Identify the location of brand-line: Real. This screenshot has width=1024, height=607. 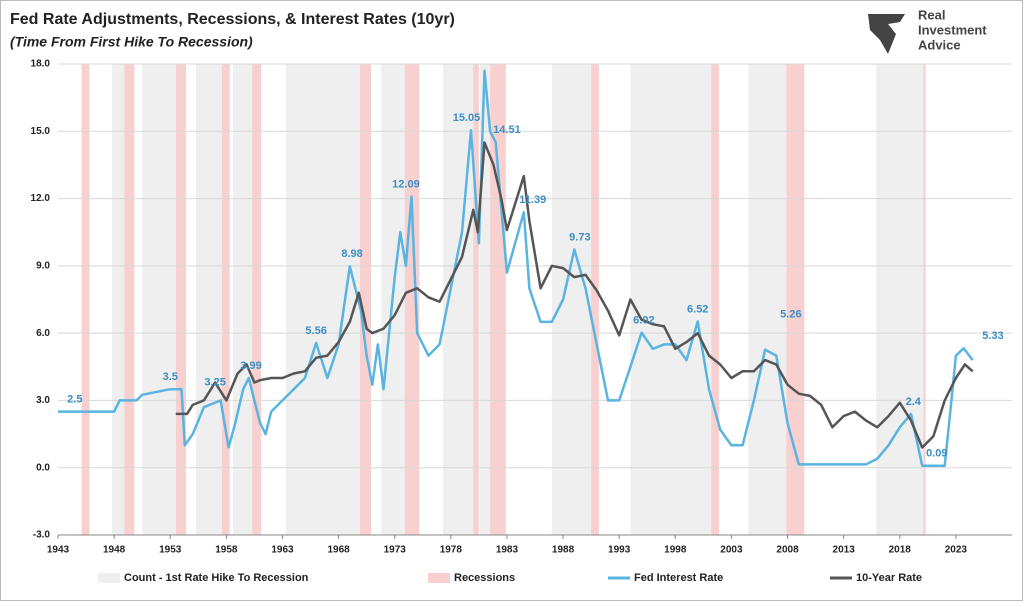
(931, 14).